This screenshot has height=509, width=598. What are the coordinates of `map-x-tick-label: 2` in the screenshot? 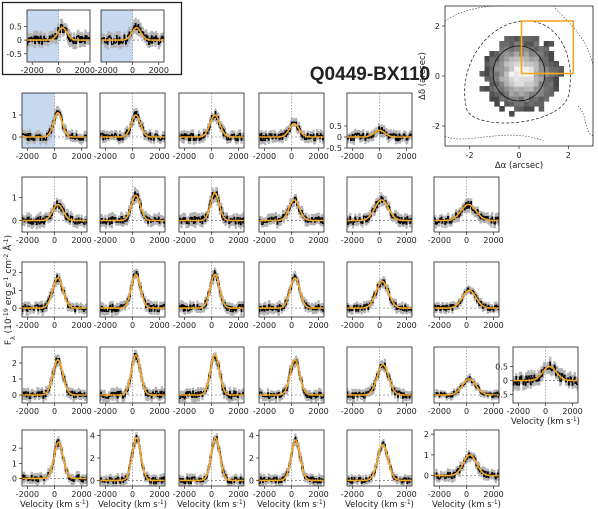 It's located at (568, 155).